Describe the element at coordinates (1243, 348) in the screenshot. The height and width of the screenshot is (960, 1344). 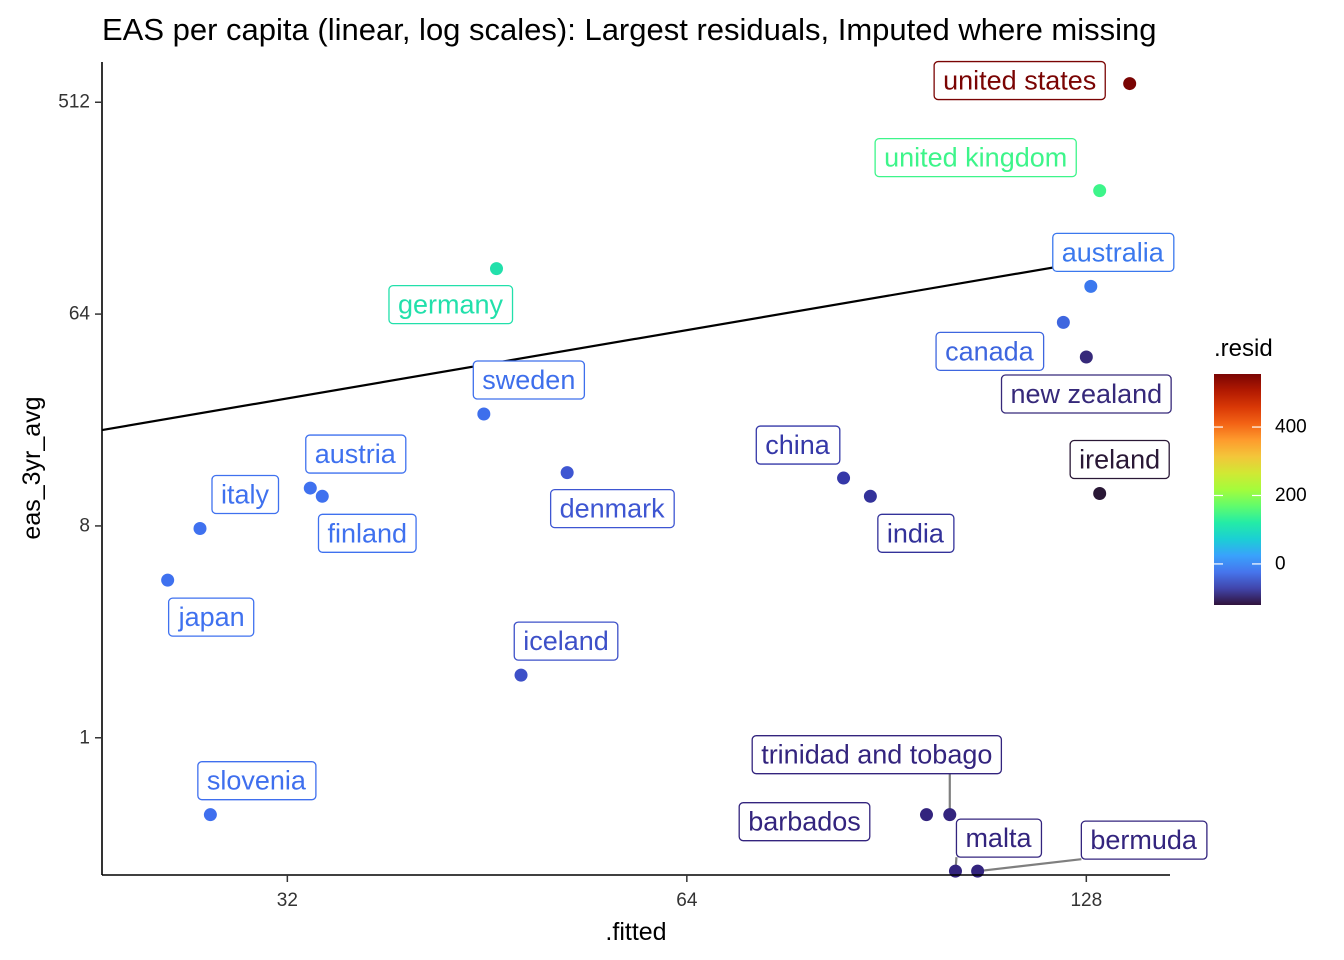
I see `legend-title: .resid` at that location.